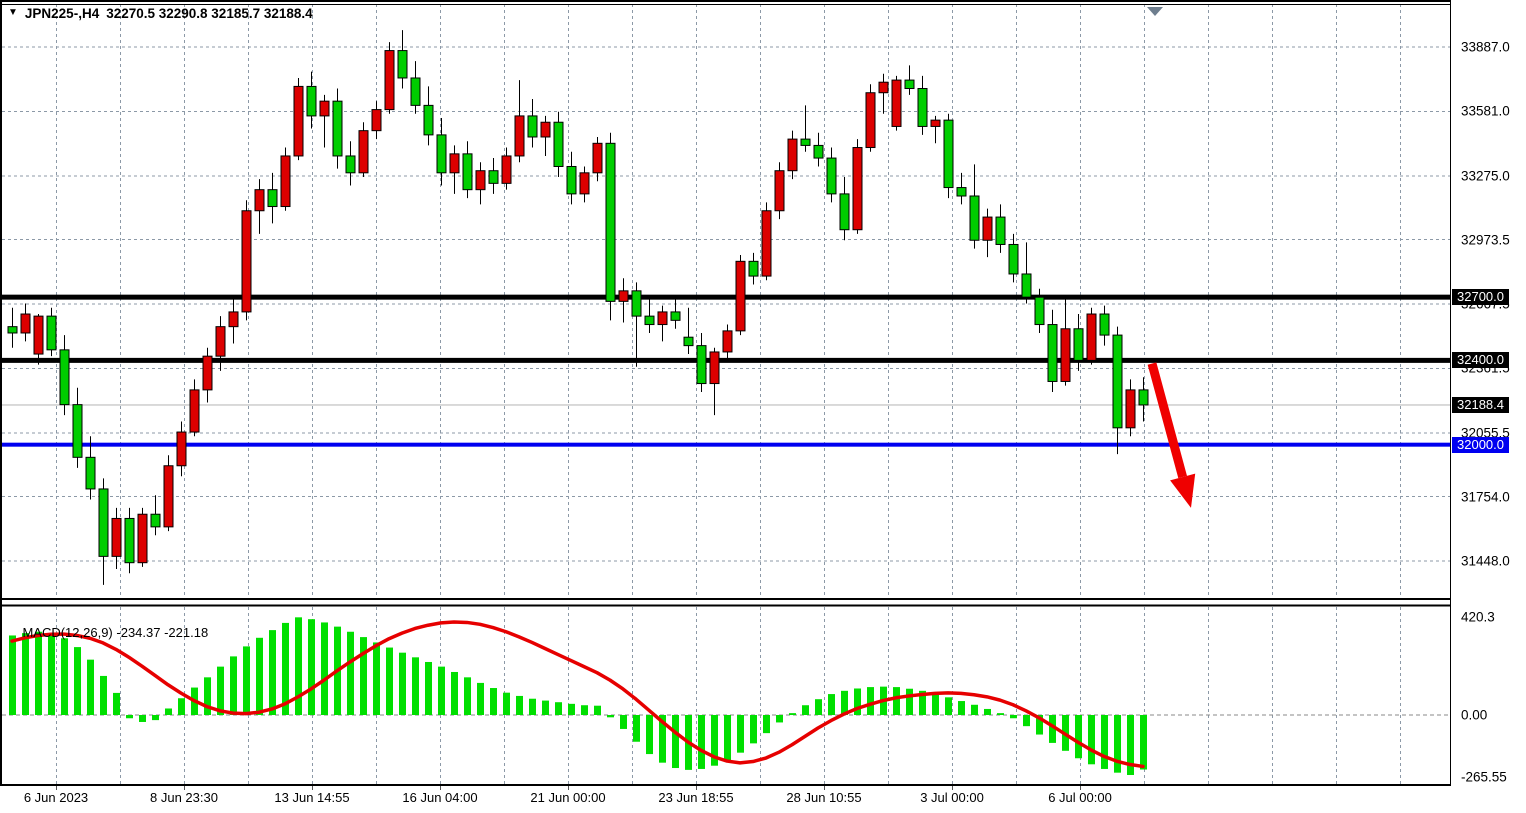  I want to click on arrow-shaft, so click(1167, 420).